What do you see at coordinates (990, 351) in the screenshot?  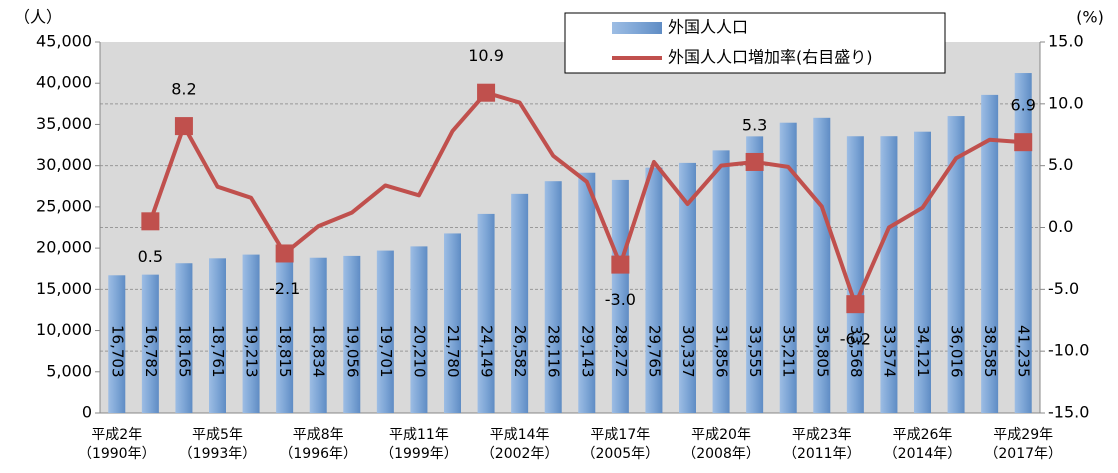 I see `bar-value-label: 38,585` at bounding box center [990, 351].